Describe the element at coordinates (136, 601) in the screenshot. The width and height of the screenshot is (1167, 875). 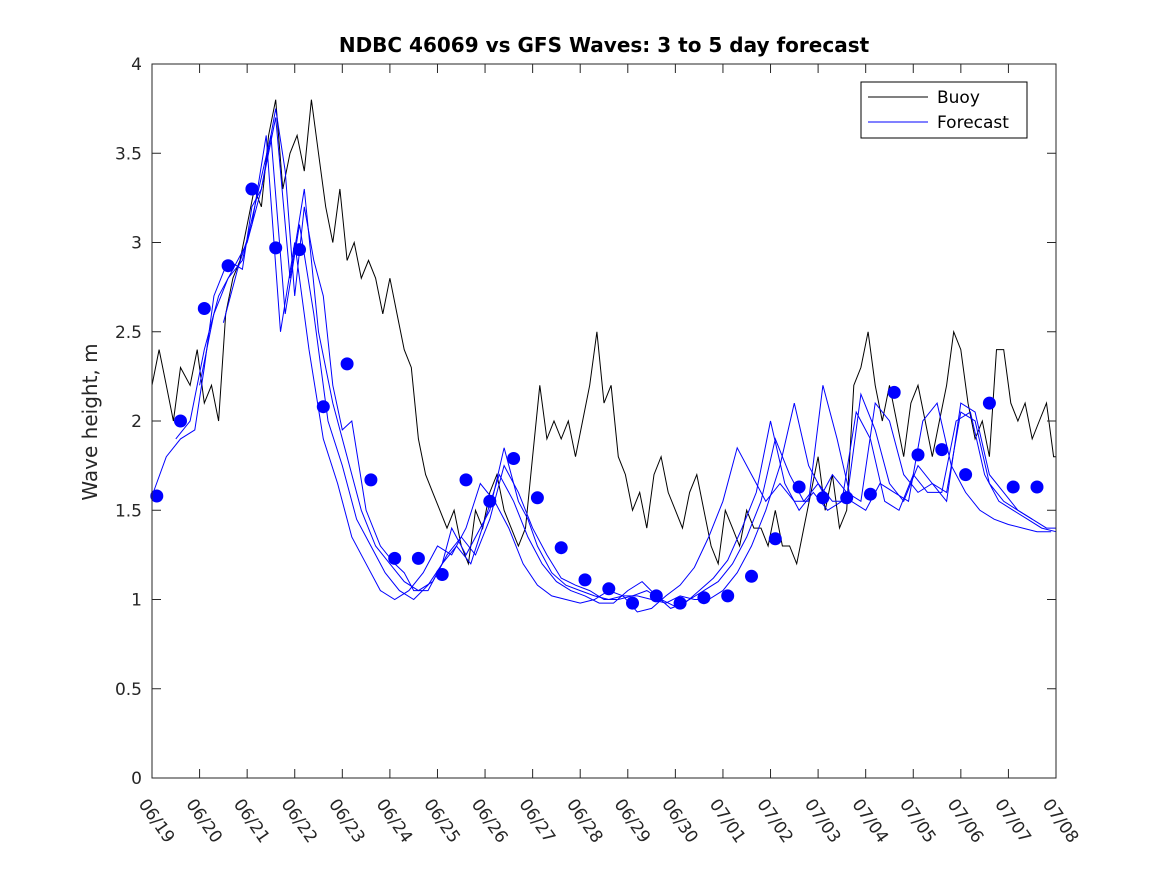
I see `y-tick-label: 1` at that location.